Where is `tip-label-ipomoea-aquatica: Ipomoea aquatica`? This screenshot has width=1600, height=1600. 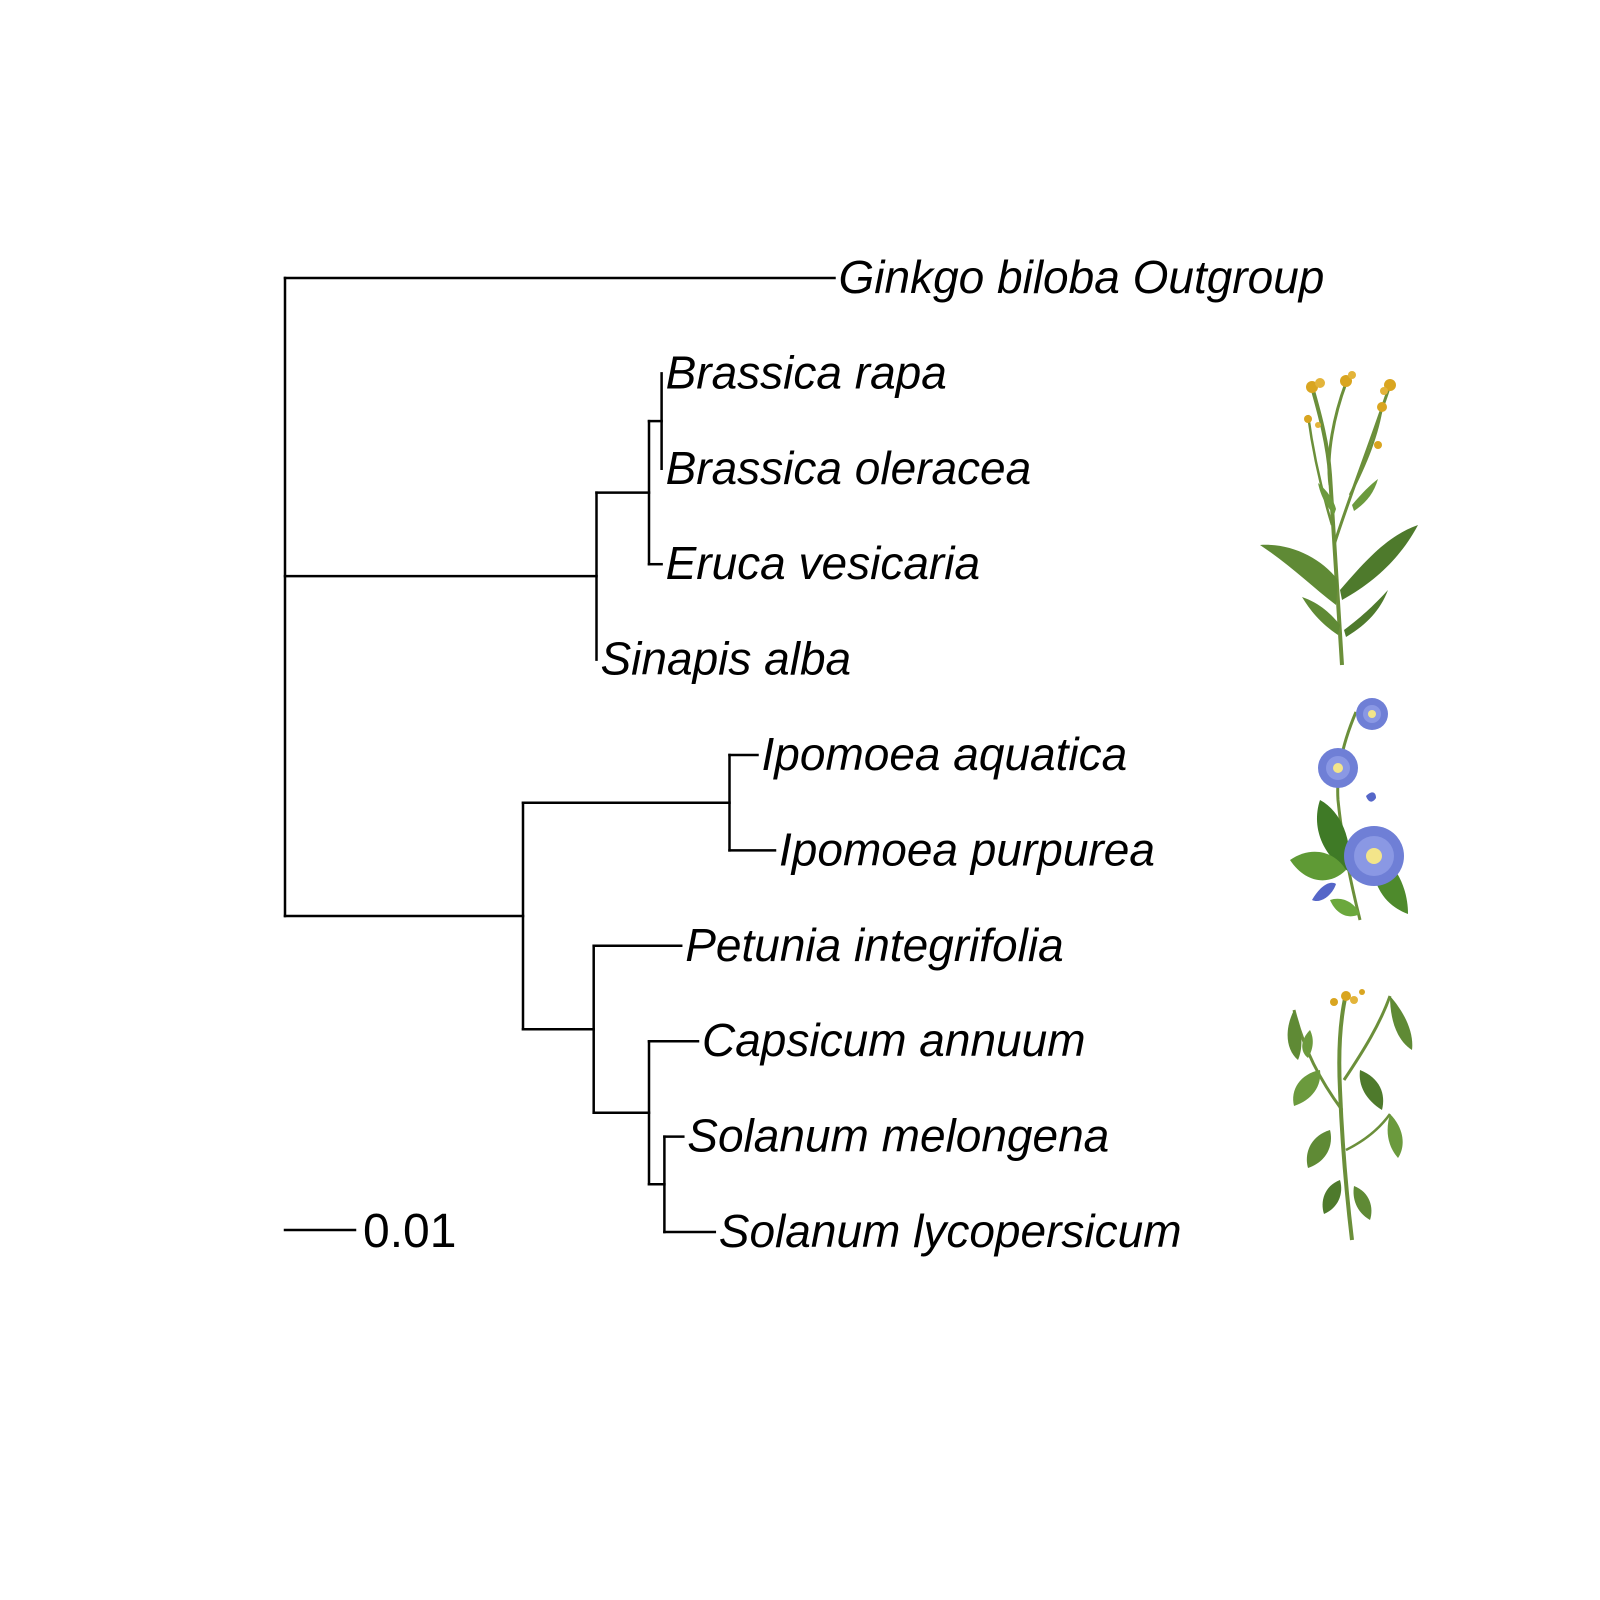
tip-label-ipomoea-aquatica: Ipomoea aquatica is located at coordinates (945, 754).